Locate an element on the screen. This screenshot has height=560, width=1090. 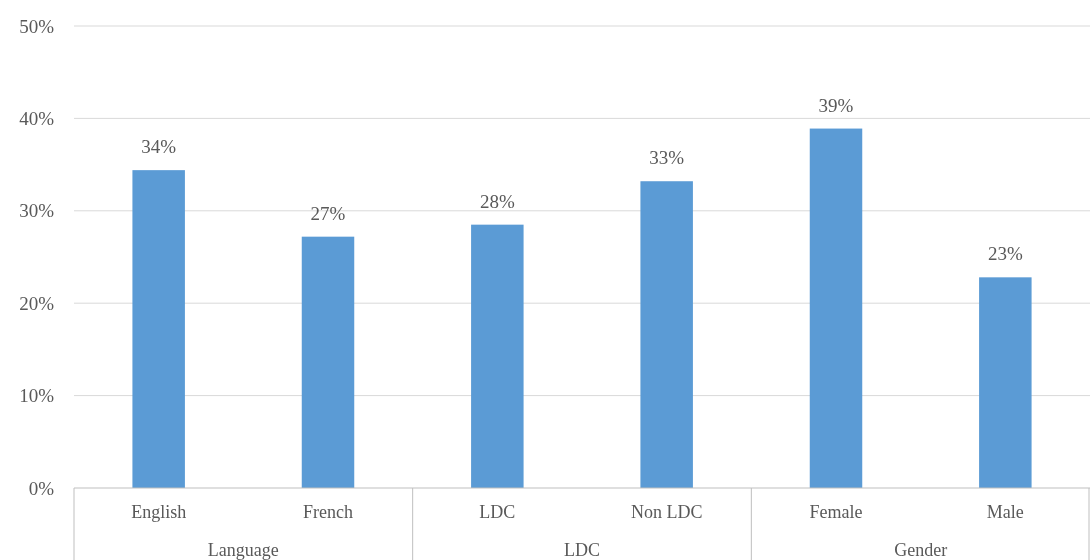
data-label: 33% is located at coordinates (667, 158).